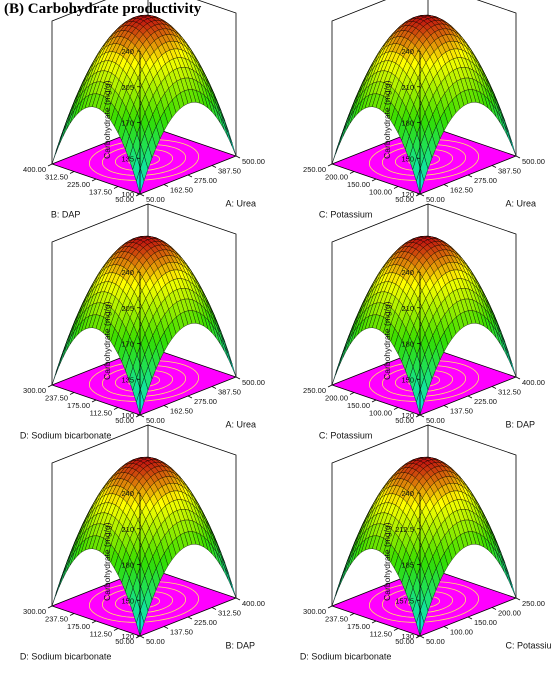 This screenshot has width=552, height=685. Describe the element at coordinates (509, 613) in the screenshot. I see `x-tick-label: 200.00` at that location.